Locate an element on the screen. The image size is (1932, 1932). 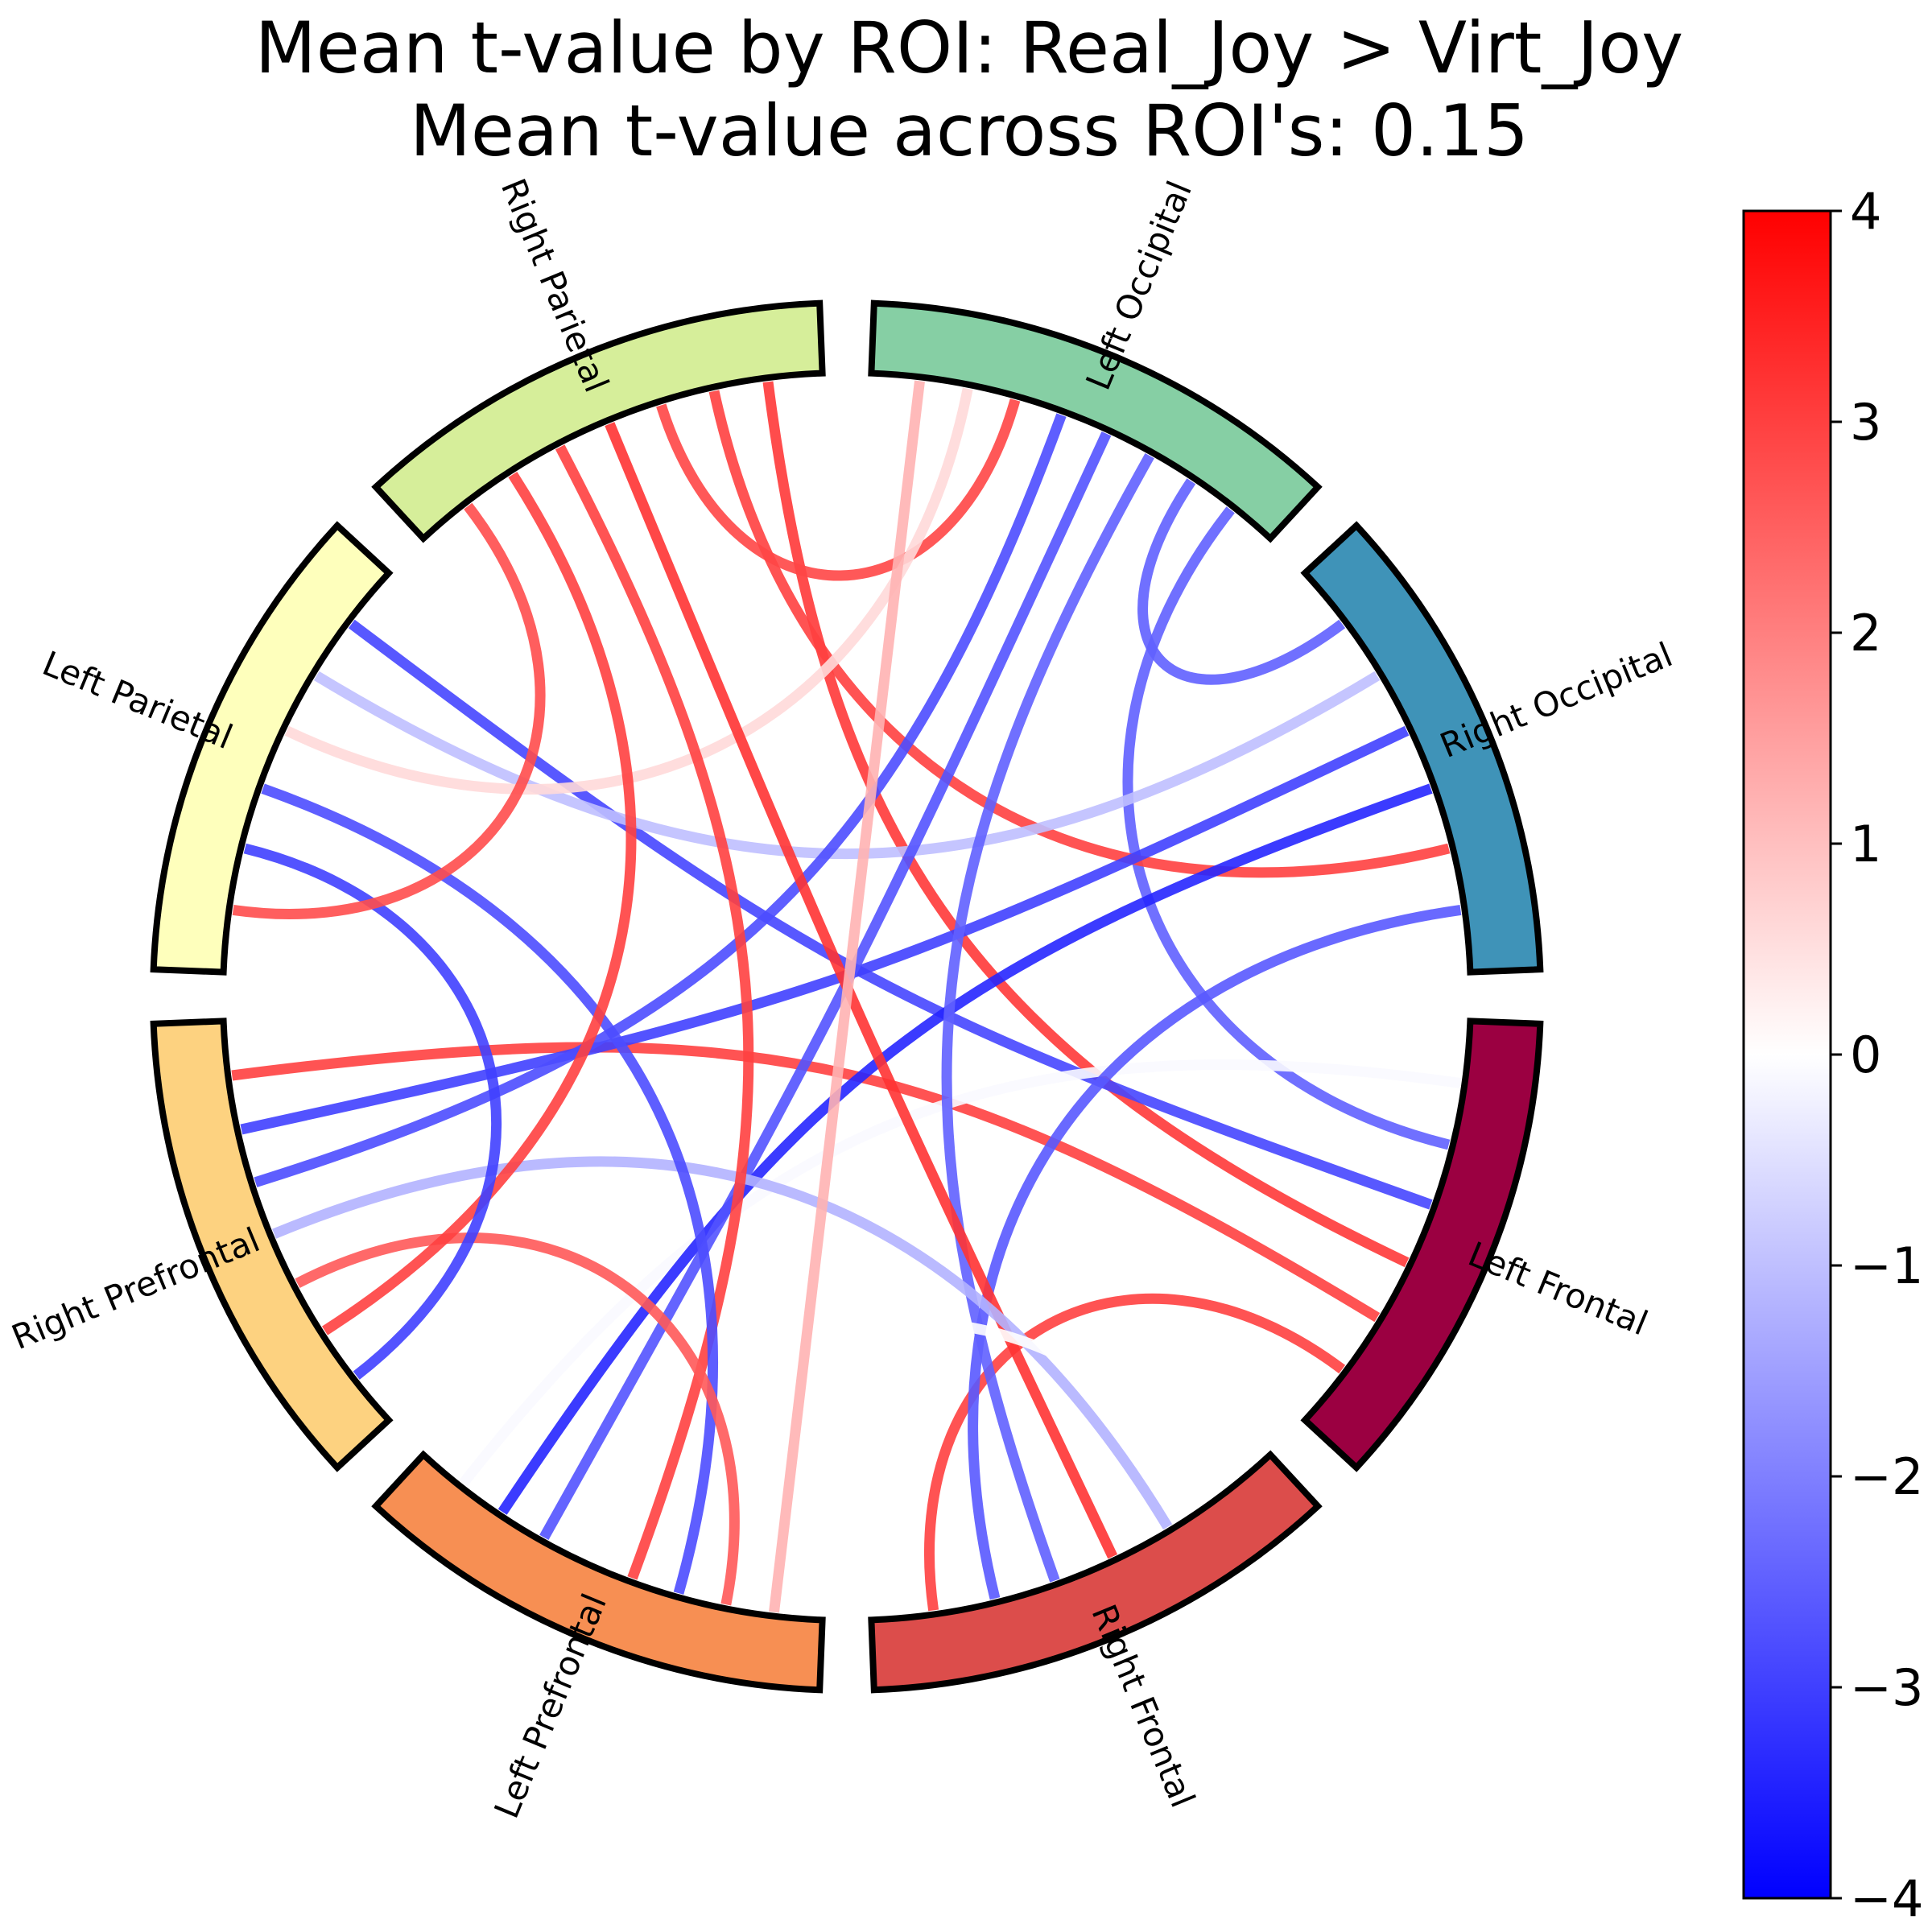
link-left-frontal-to-left-occipital is located at coordinates (1286, 828).